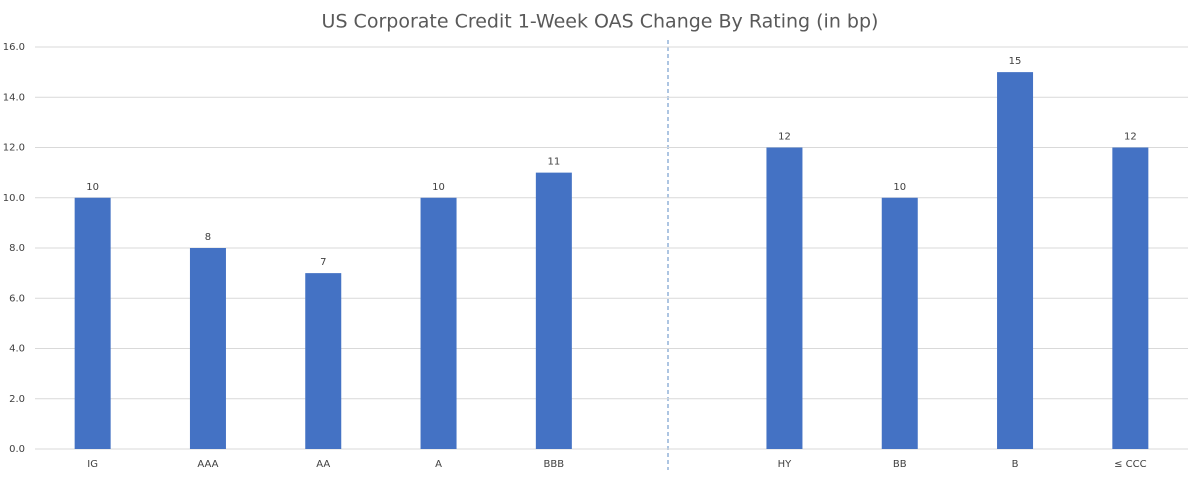 The height and width of the screenshot is (478, 1200). What do you see at coordinates (553, 162) in the screenshot?
I see `data-label: 11` at bounding box center [553, 162].